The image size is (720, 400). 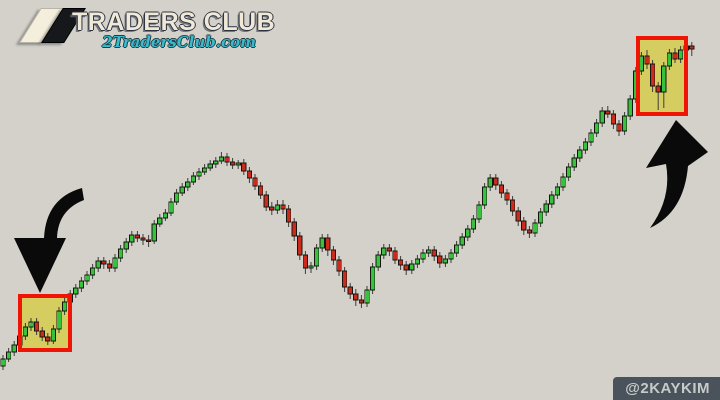 I want to click on highlight-box-top-right, so click(x=662, y=76).